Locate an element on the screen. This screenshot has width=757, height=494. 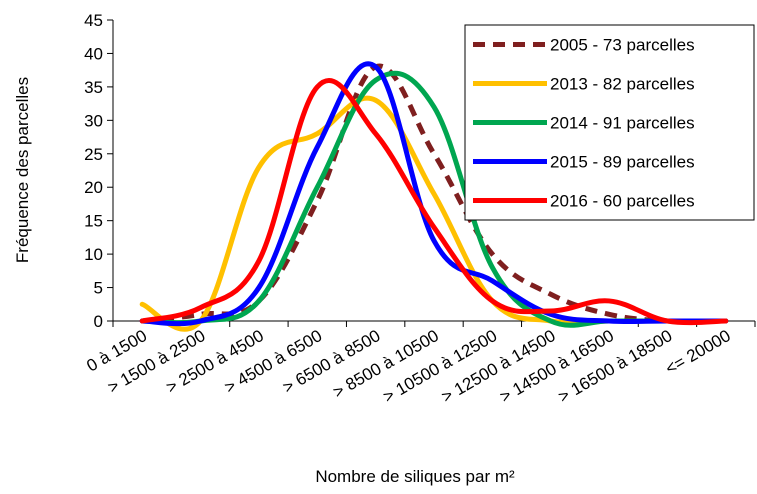
legend-label: 2015 - 89 parcelles is located at coordinates (622, 162).